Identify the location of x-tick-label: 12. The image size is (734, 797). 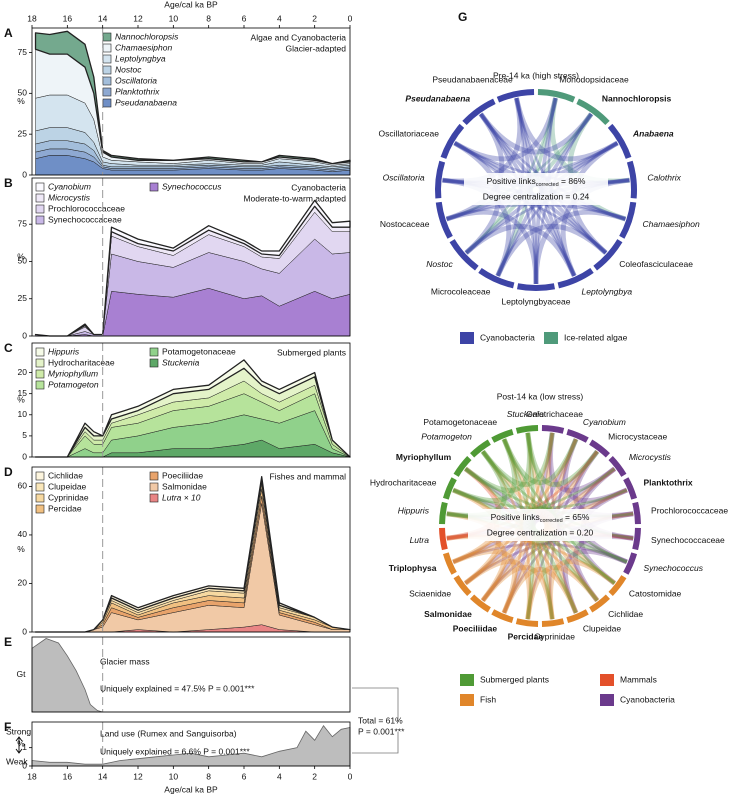
(138, 776).